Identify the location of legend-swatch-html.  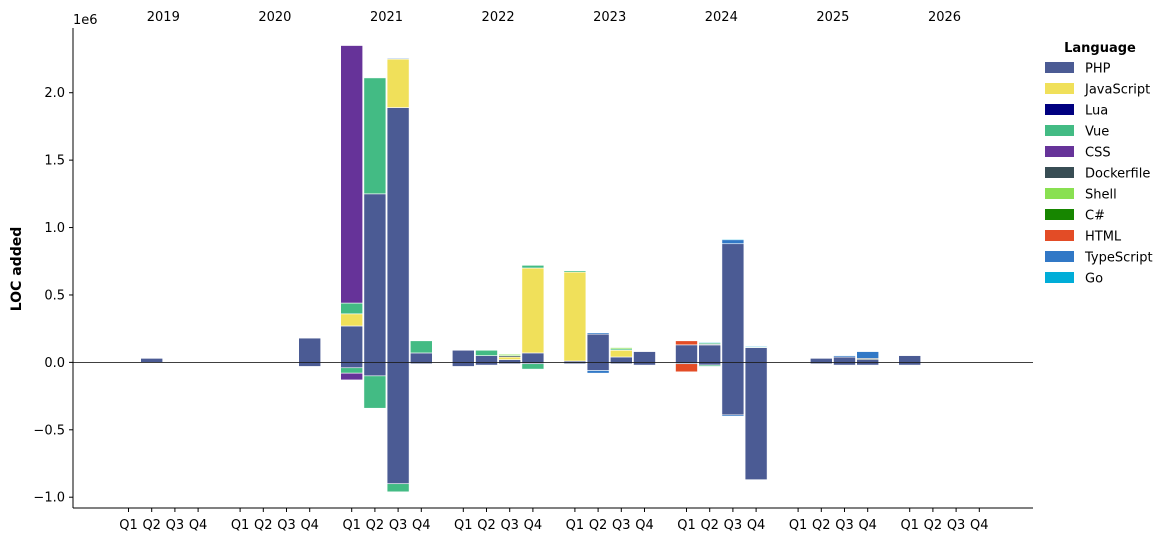
(1059, 235).